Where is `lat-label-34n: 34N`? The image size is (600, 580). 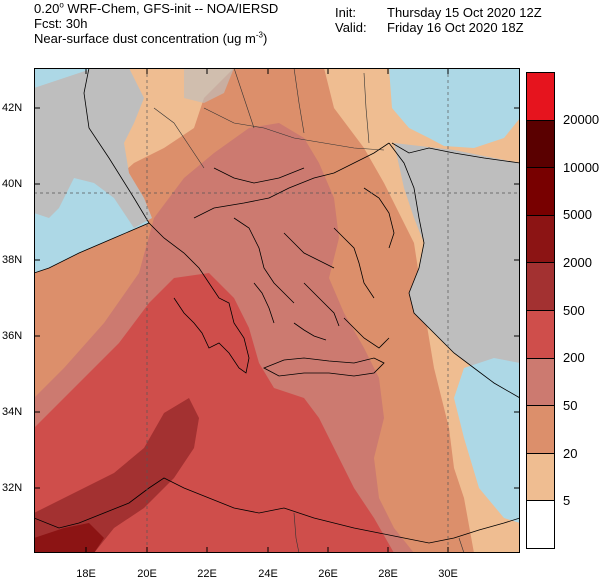
lat-label-34n: 34N is located at coordinates (12, 412).